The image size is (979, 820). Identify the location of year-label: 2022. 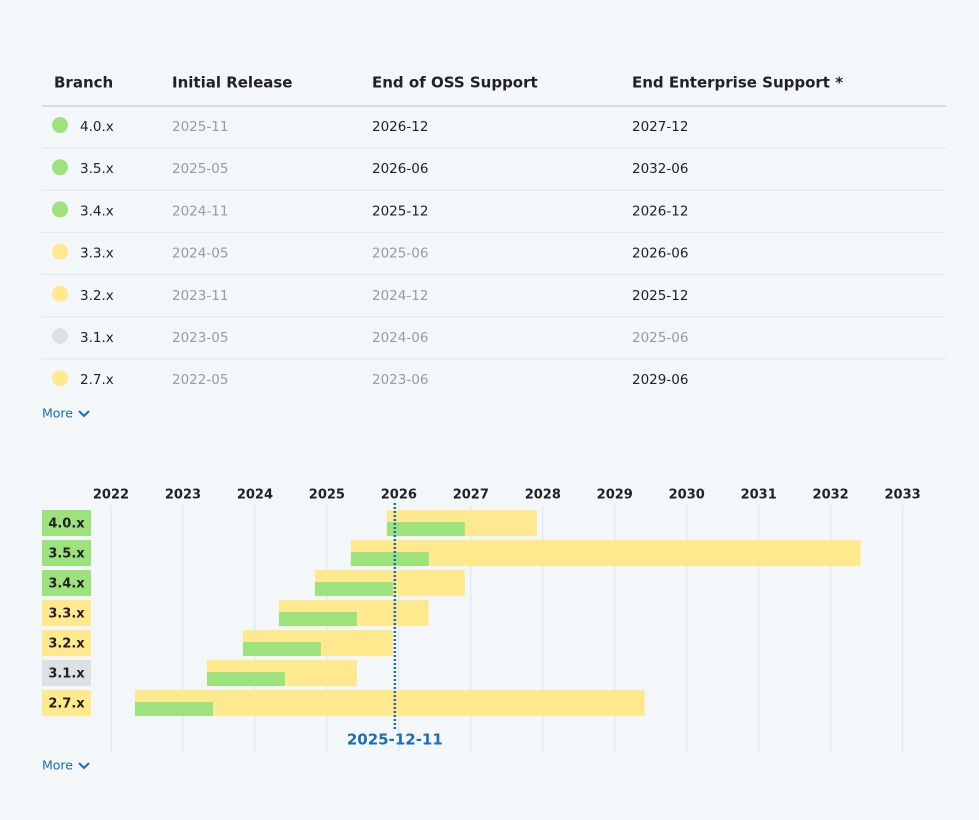
(111, 495).